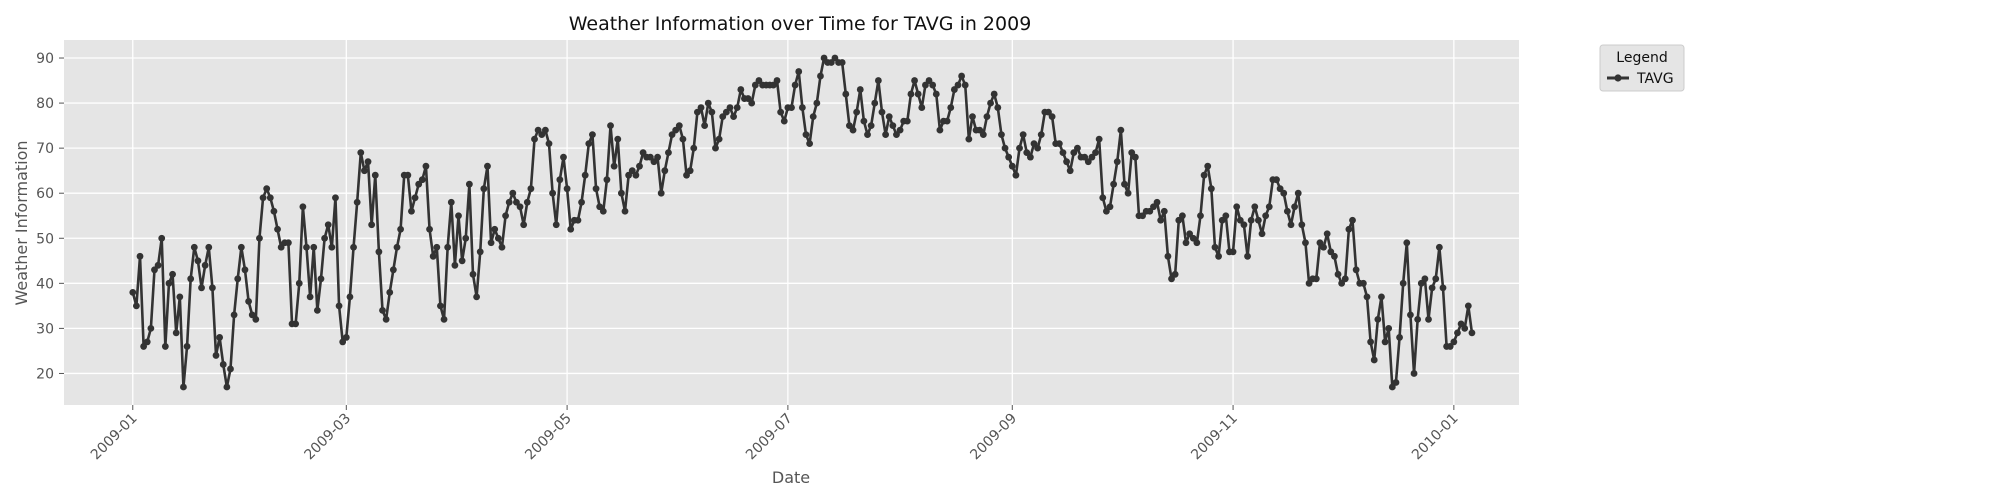 The height and width of the screenshot is (504, 2000). I want to click on legend: Legend TAVG, so click(1642, 68).